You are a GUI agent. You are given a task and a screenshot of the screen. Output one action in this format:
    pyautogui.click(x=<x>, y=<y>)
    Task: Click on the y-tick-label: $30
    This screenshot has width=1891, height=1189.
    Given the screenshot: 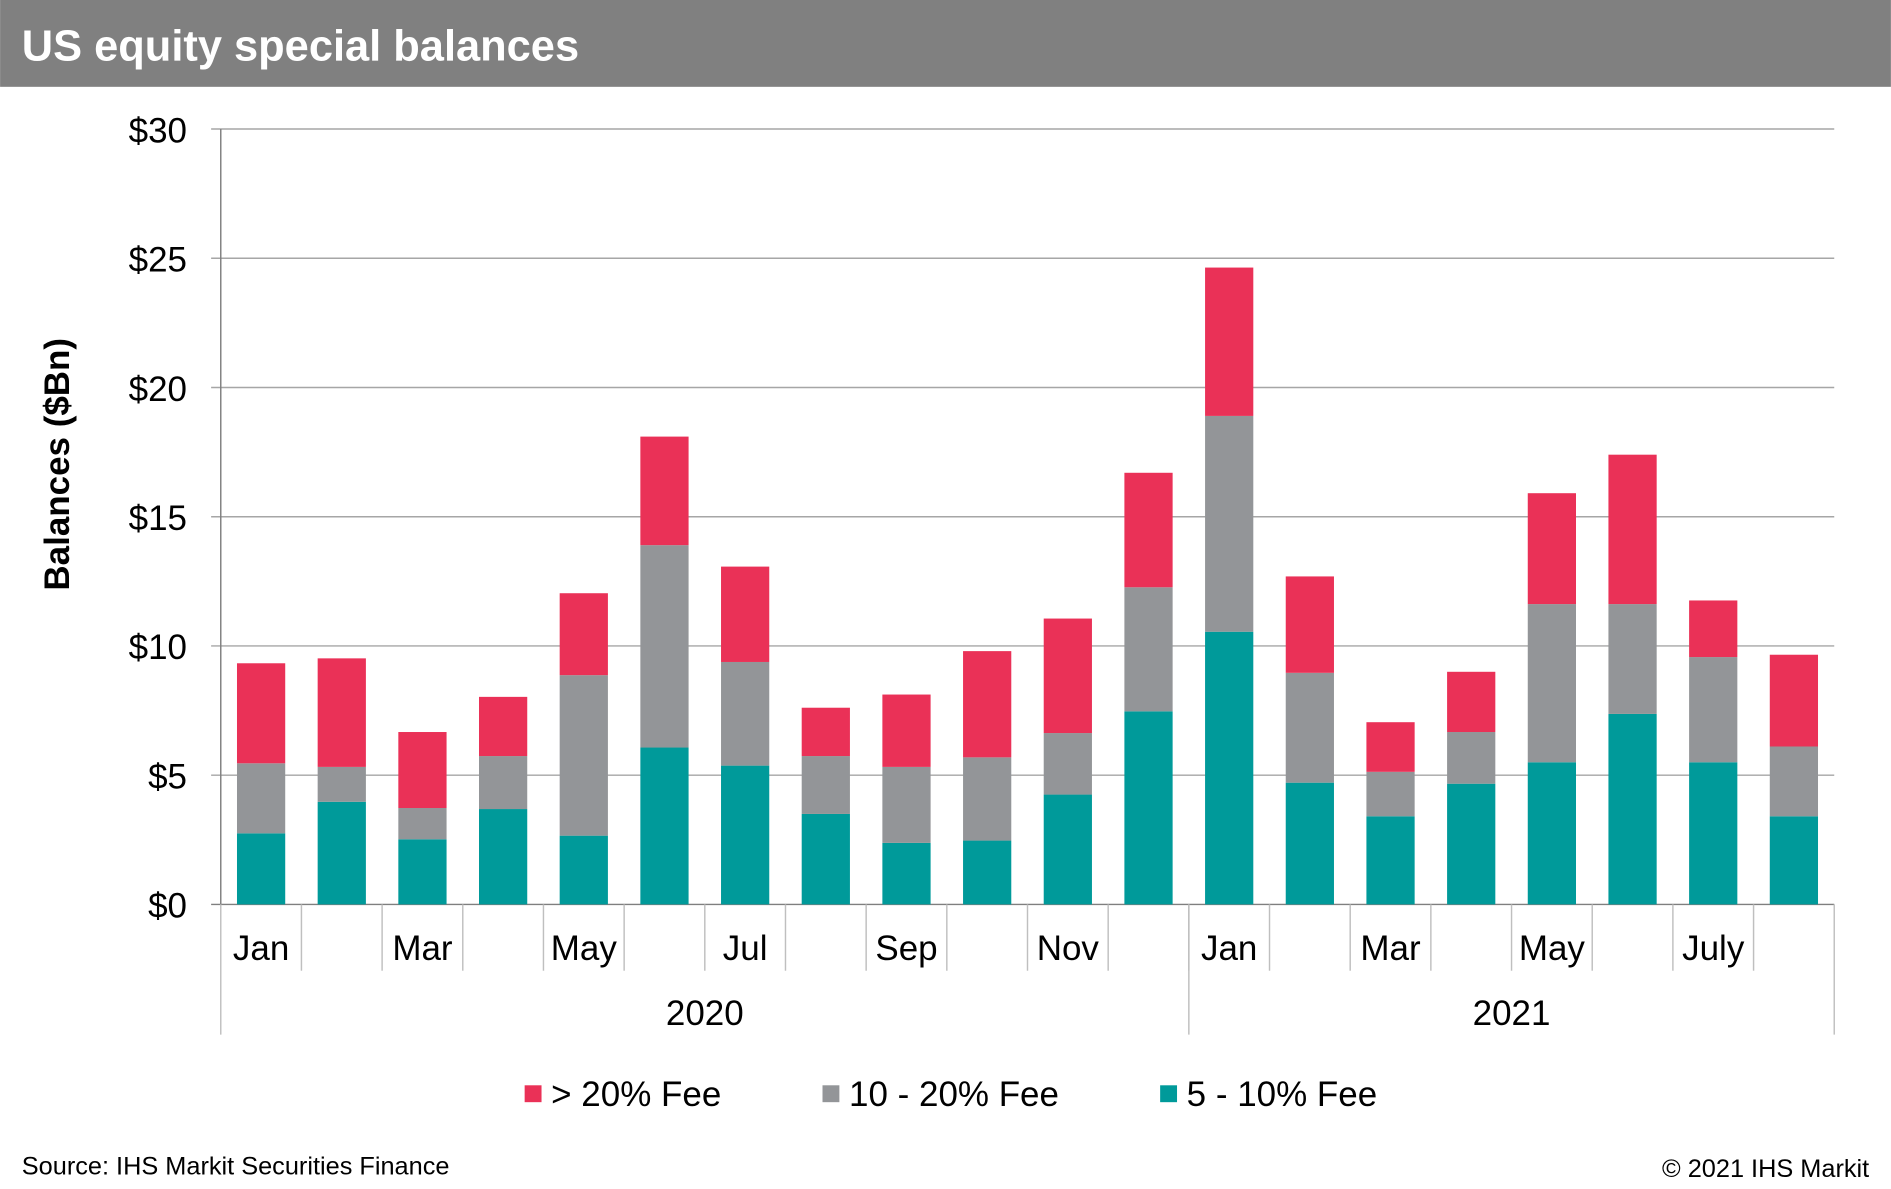 What is the action you would take?
    pyautogui.click(x=158, y=130)
    